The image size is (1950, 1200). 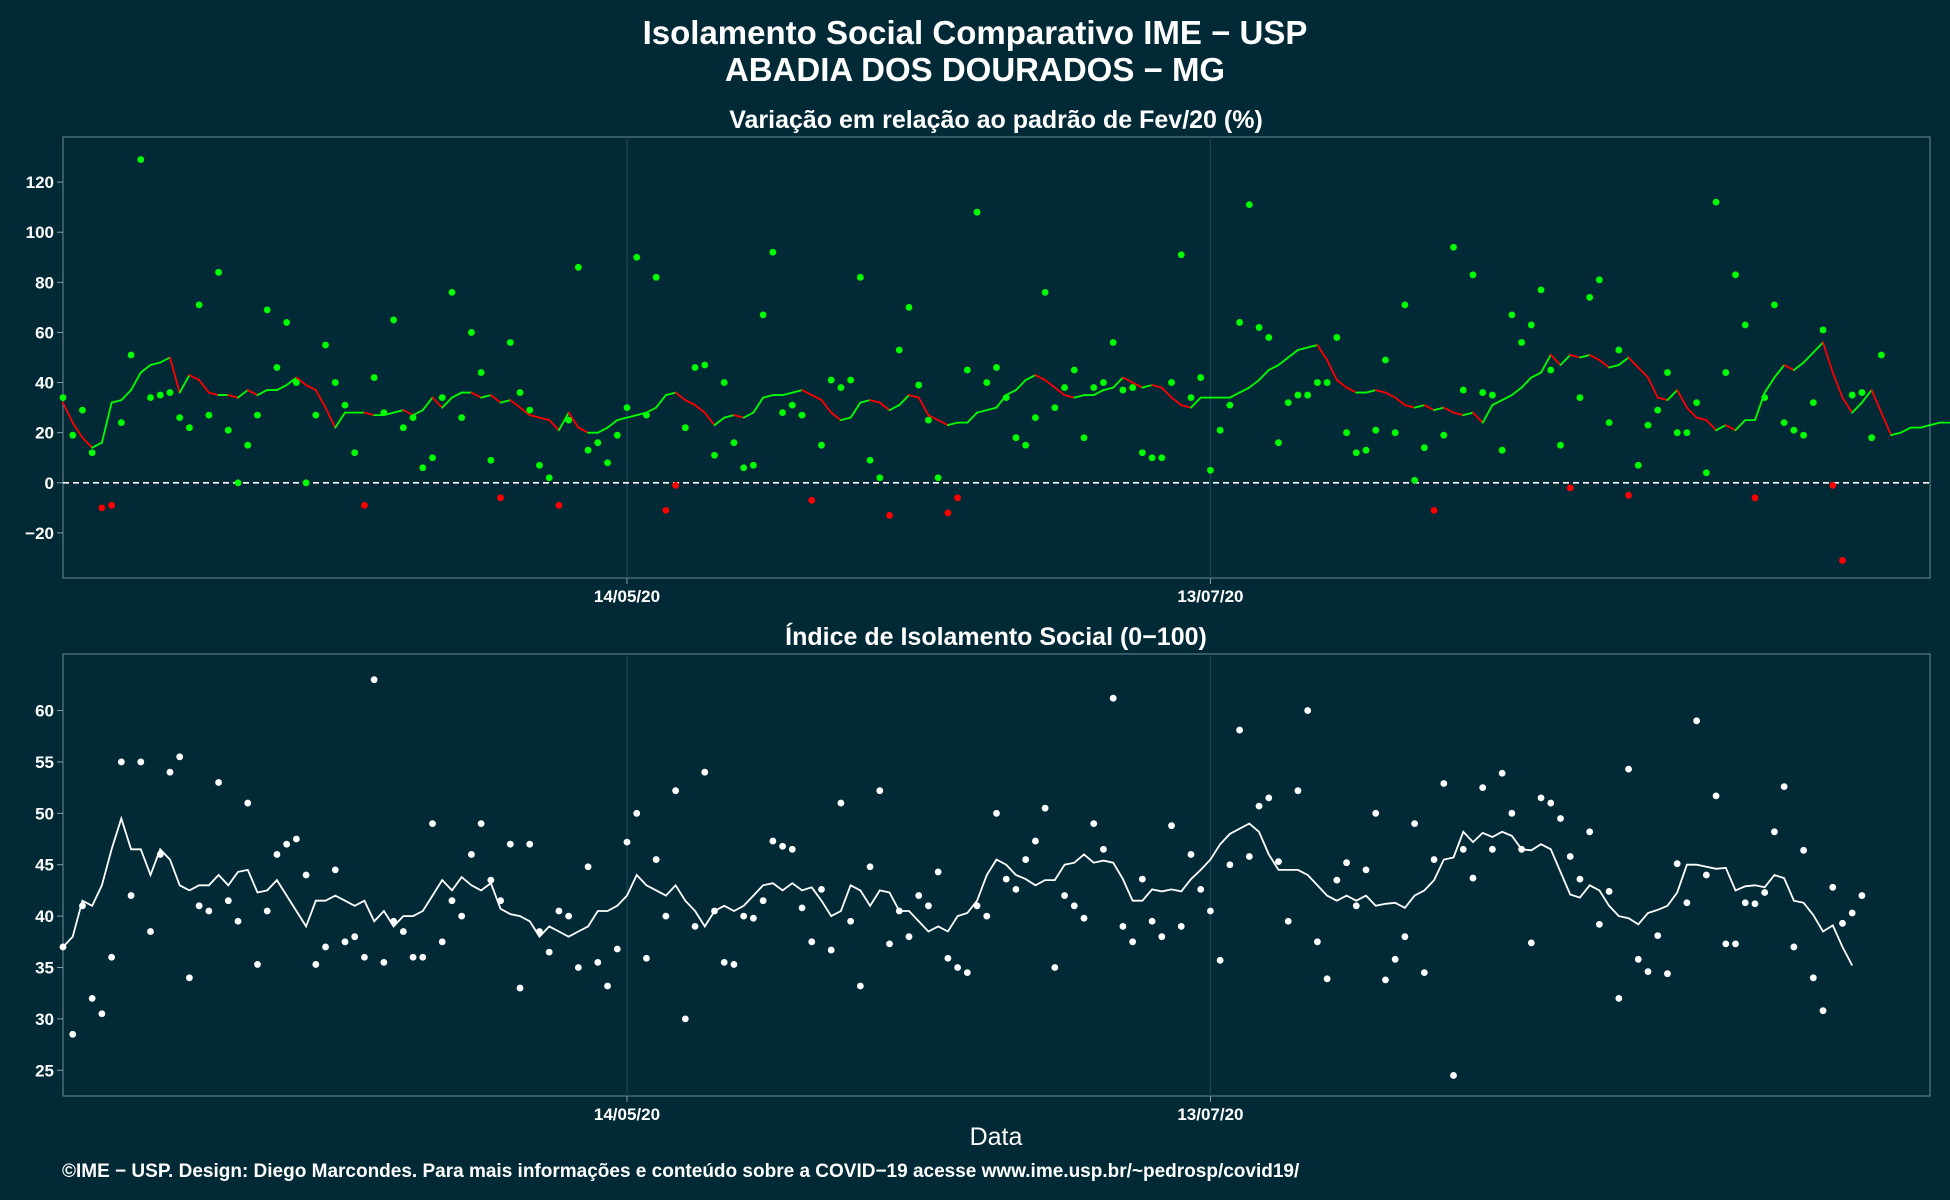 I want to click on y-tick-label: 35, so click(x=44, y=968).